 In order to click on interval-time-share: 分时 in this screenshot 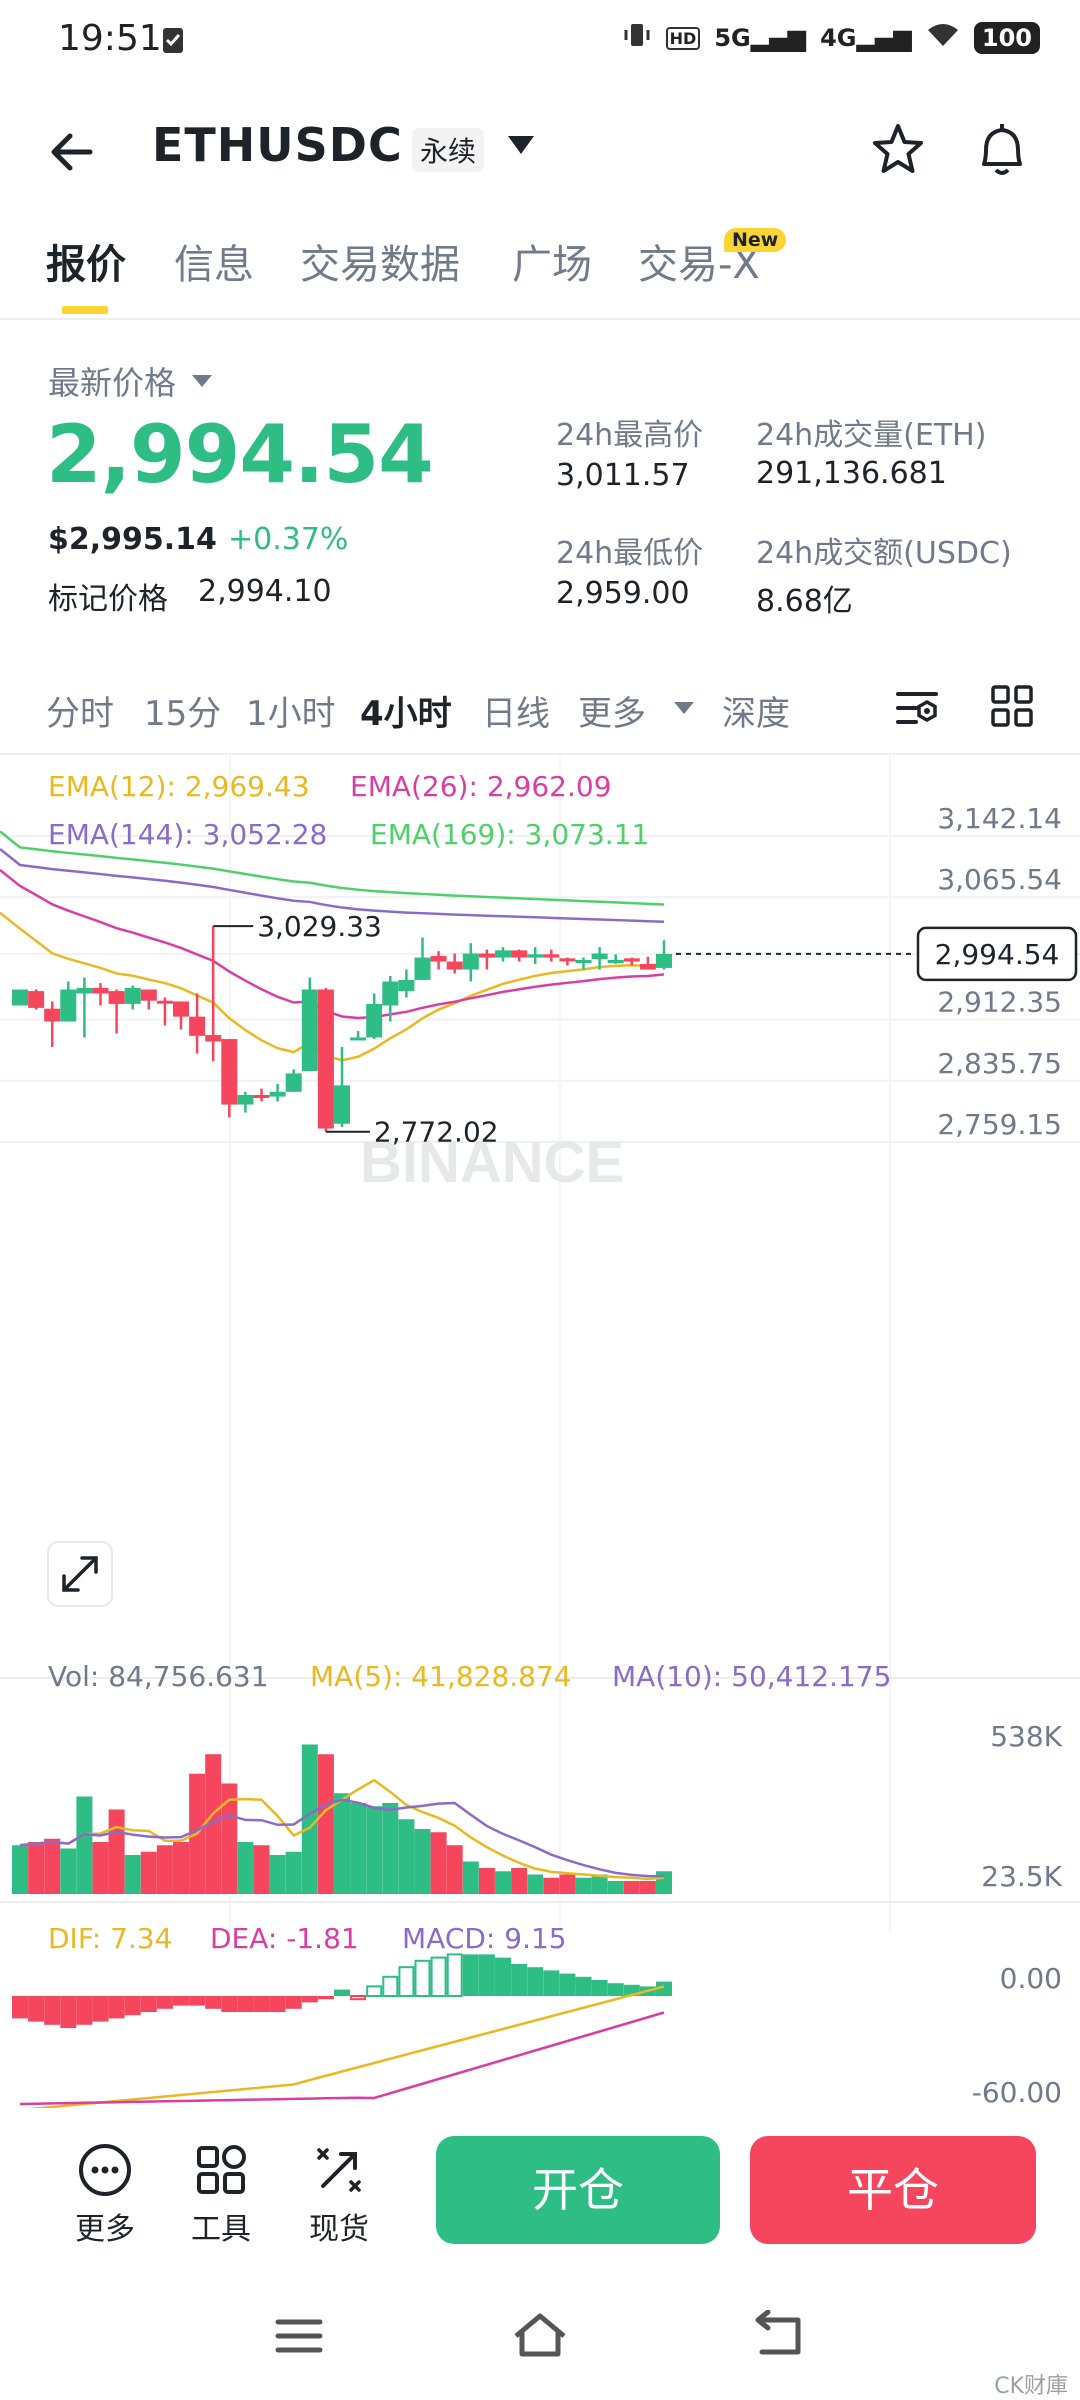, I will do `click(80, 714)`.